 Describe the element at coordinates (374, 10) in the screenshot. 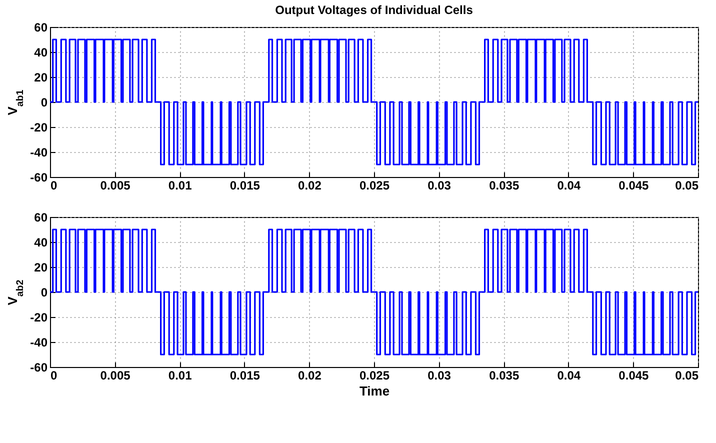

I see `chart-title: Output Voltages of Individual Cells` at that location.